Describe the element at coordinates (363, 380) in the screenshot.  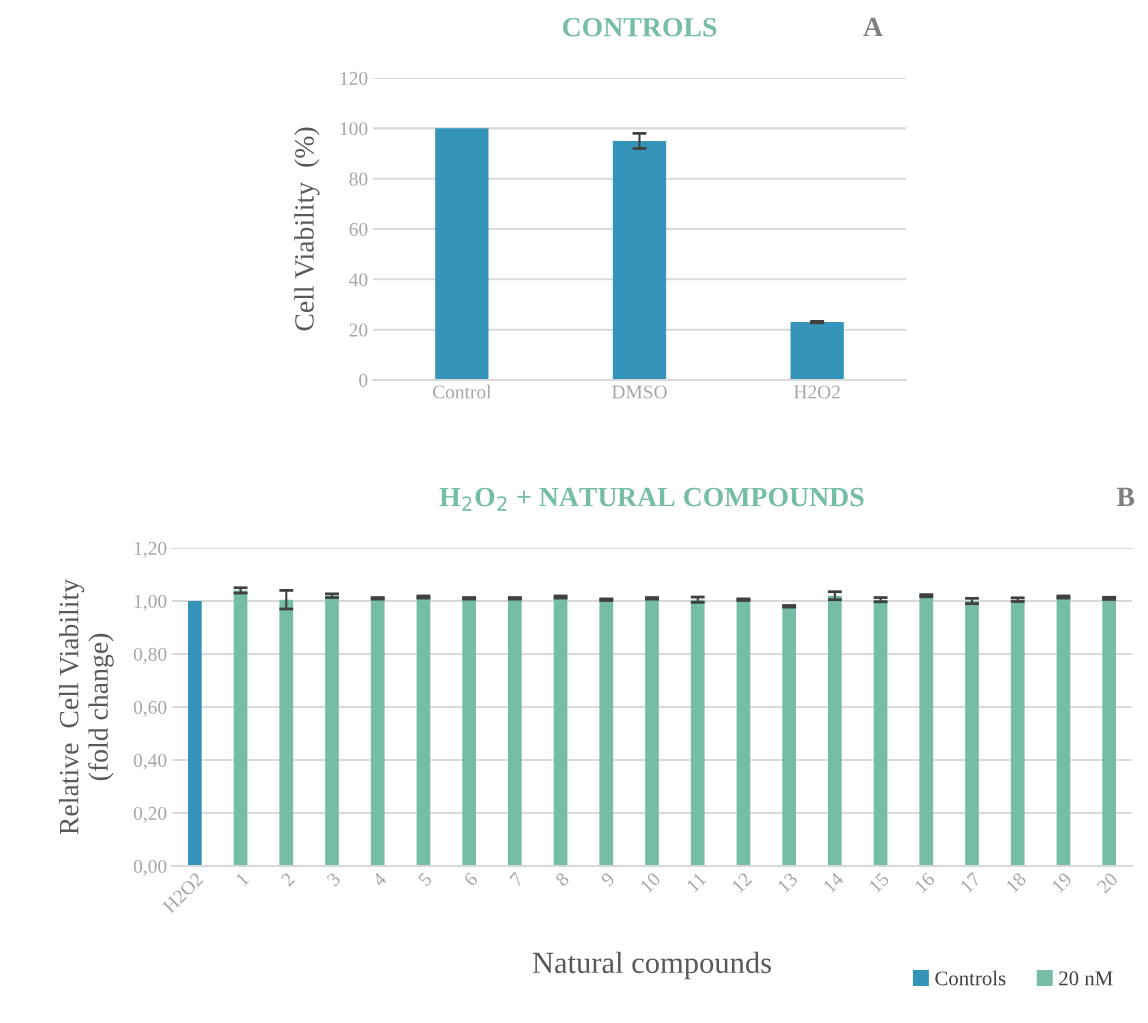
I see `y-tick-label: 0` at that location.